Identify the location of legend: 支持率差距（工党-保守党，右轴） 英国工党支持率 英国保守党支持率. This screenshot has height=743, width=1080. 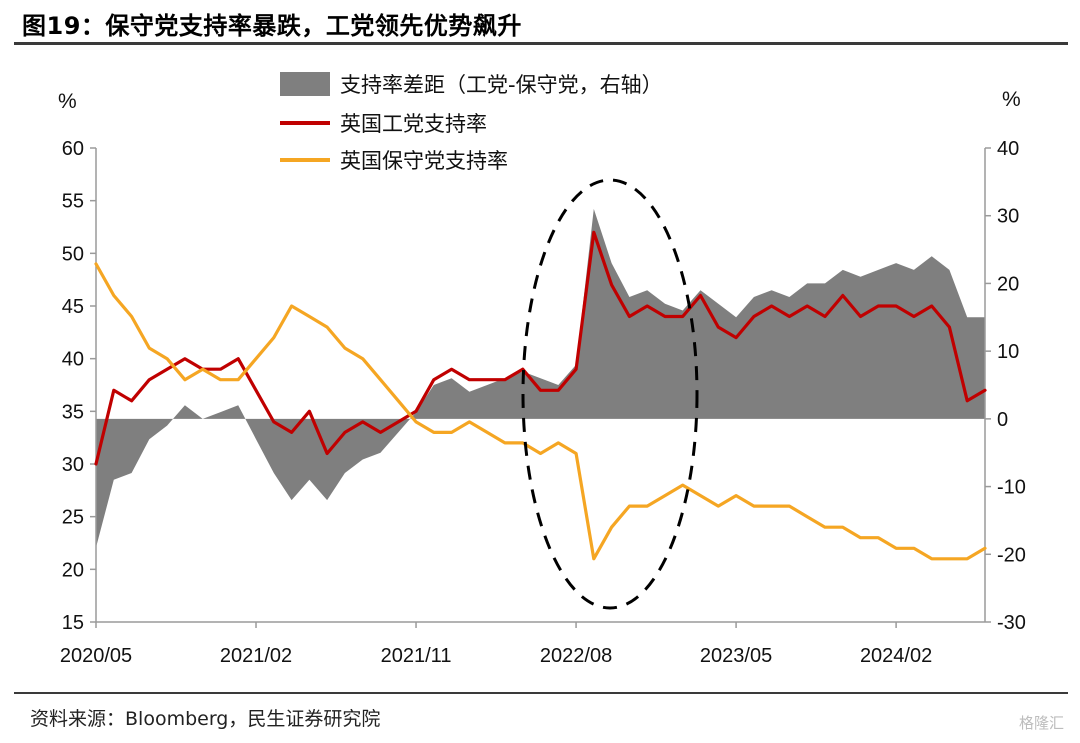
(471, 122).